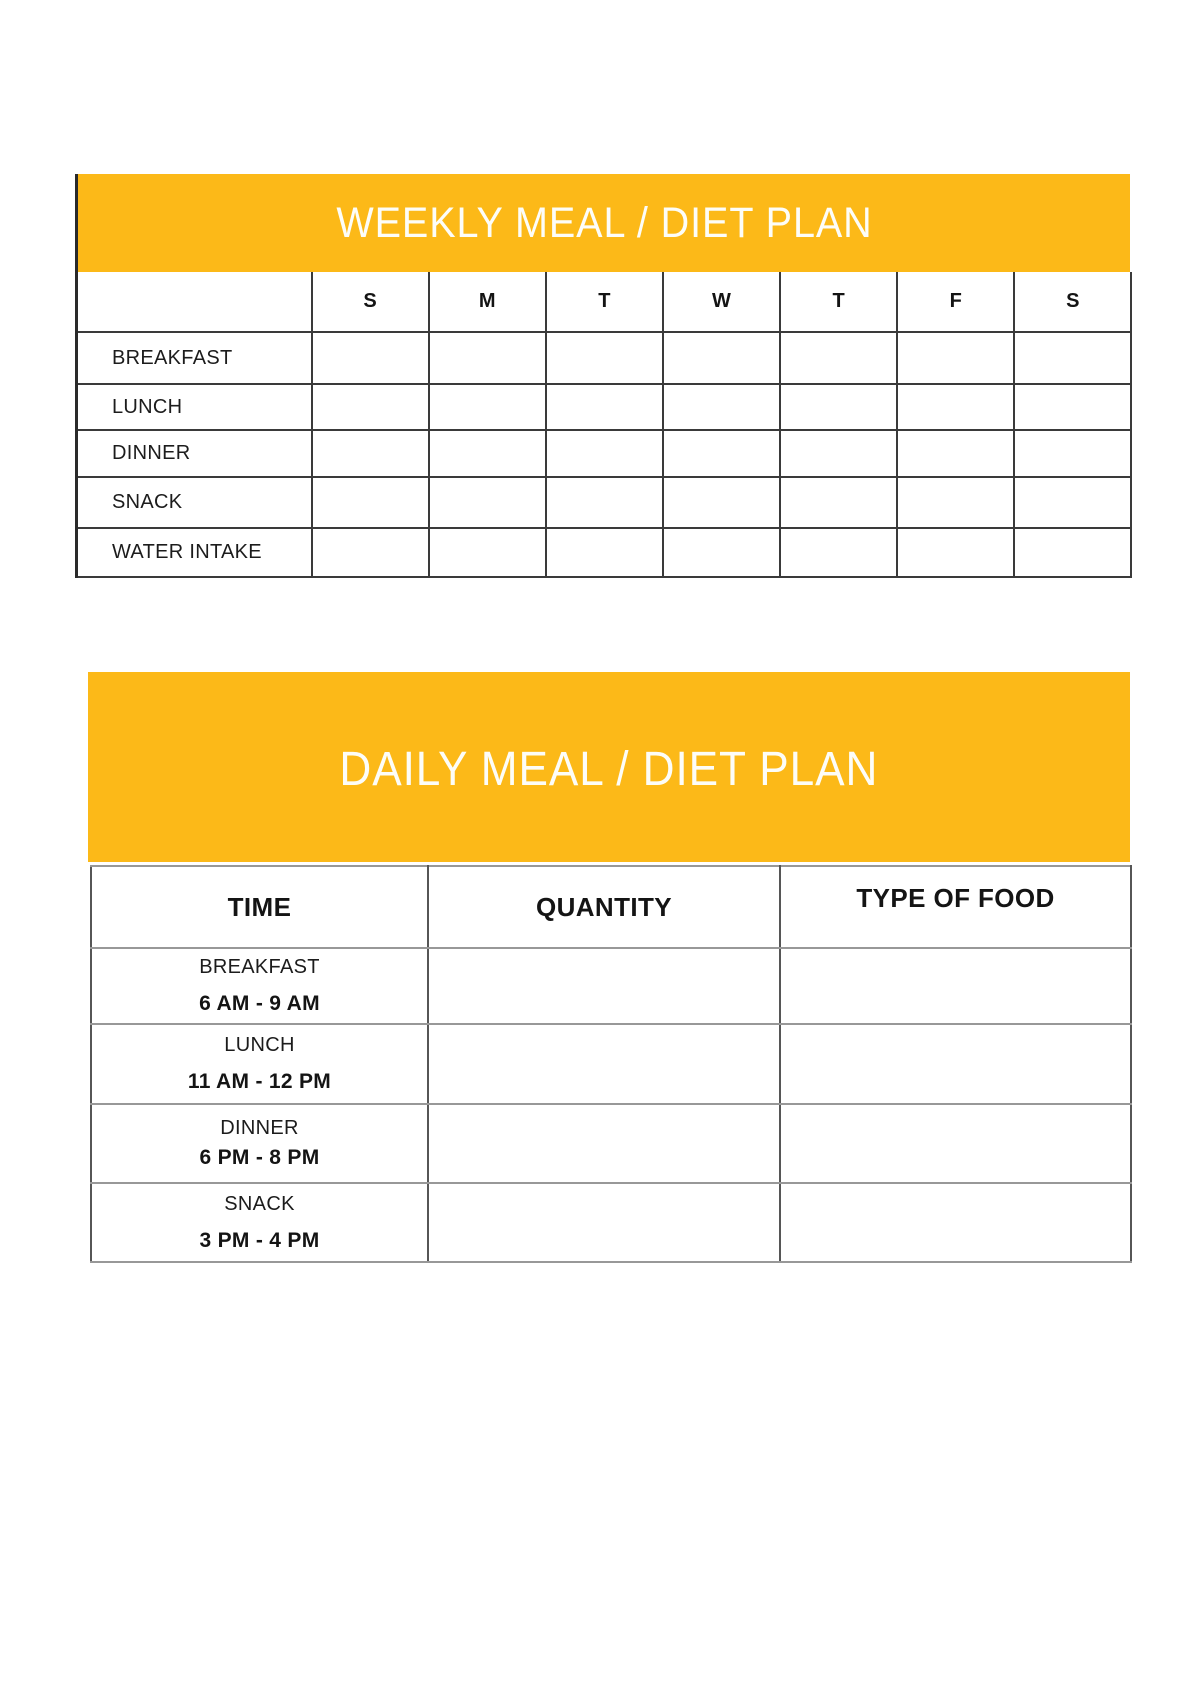  I want to click on daily-header-row: TIME QUANTITY TYPE OF FOOD, so click(611, 907).